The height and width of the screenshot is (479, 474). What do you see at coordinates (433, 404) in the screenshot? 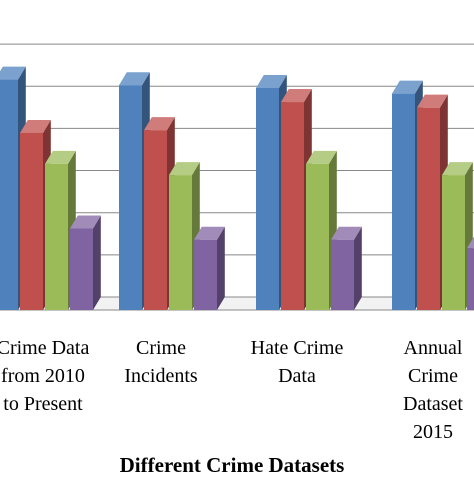
I see `category-label-line: Dataset` at bounding box center [433, 404].